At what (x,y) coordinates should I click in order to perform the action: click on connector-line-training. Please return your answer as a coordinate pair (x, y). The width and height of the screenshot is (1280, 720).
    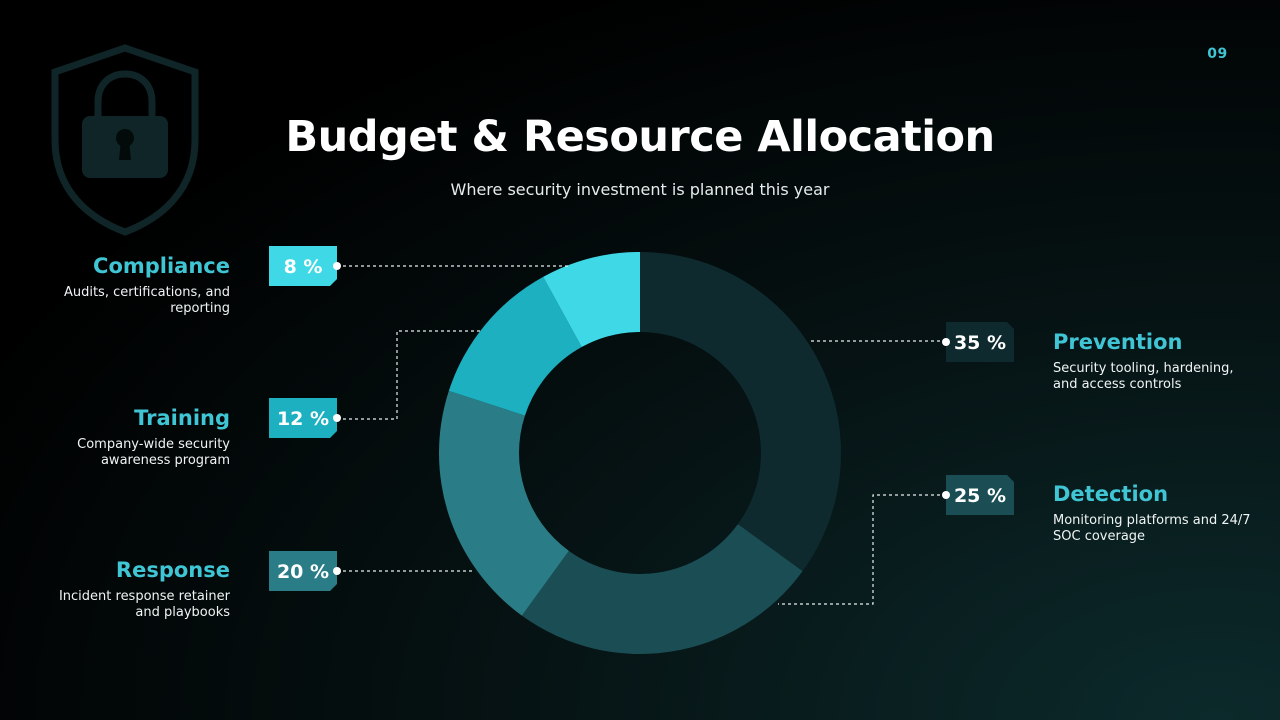
    Looking at the image, I should click on (408, 375).